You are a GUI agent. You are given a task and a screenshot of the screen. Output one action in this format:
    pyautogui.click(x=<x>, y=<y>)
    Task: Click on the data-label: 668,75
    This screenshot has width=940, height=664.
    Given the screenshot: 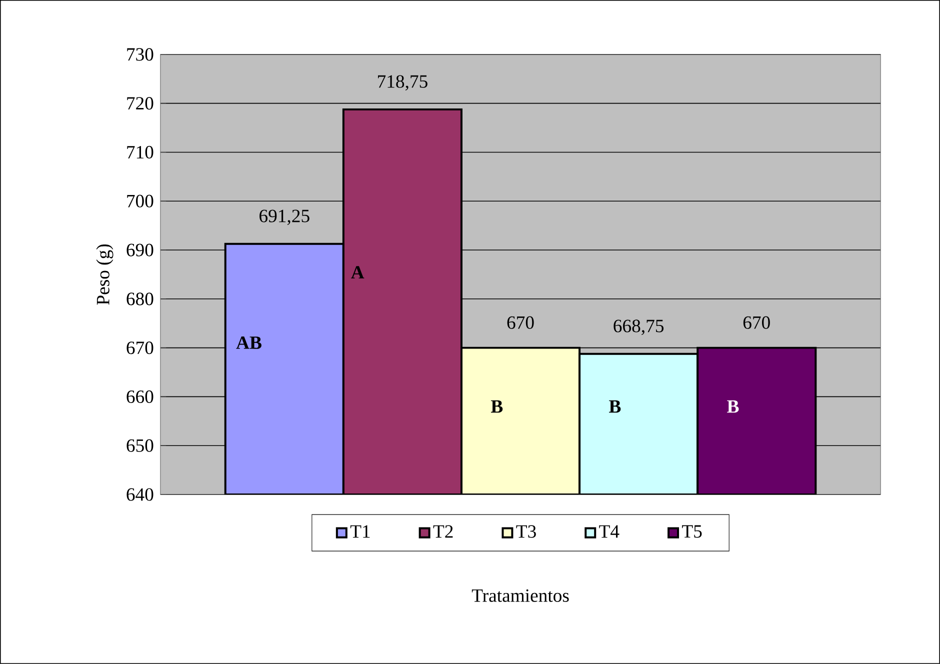 What is the action you would take?
    pyautogui.click(x=639, y=328)
    